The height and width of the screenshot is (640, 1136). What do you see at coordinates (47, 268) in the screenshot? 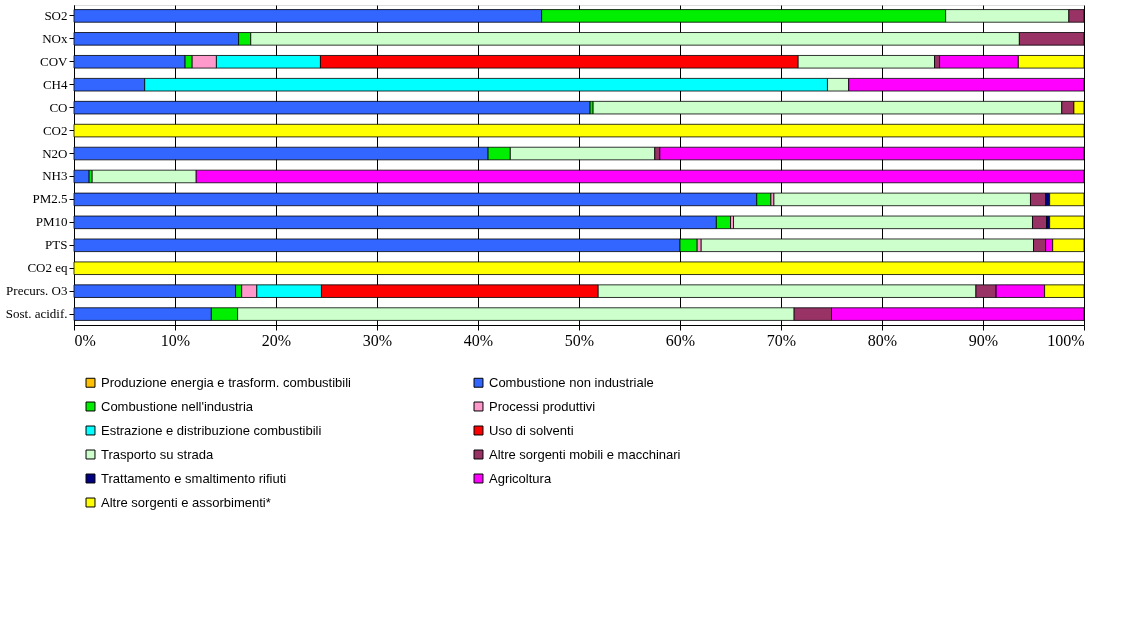
I see `y-tick-label: CO2 eq` at bounding box center [47, 268].